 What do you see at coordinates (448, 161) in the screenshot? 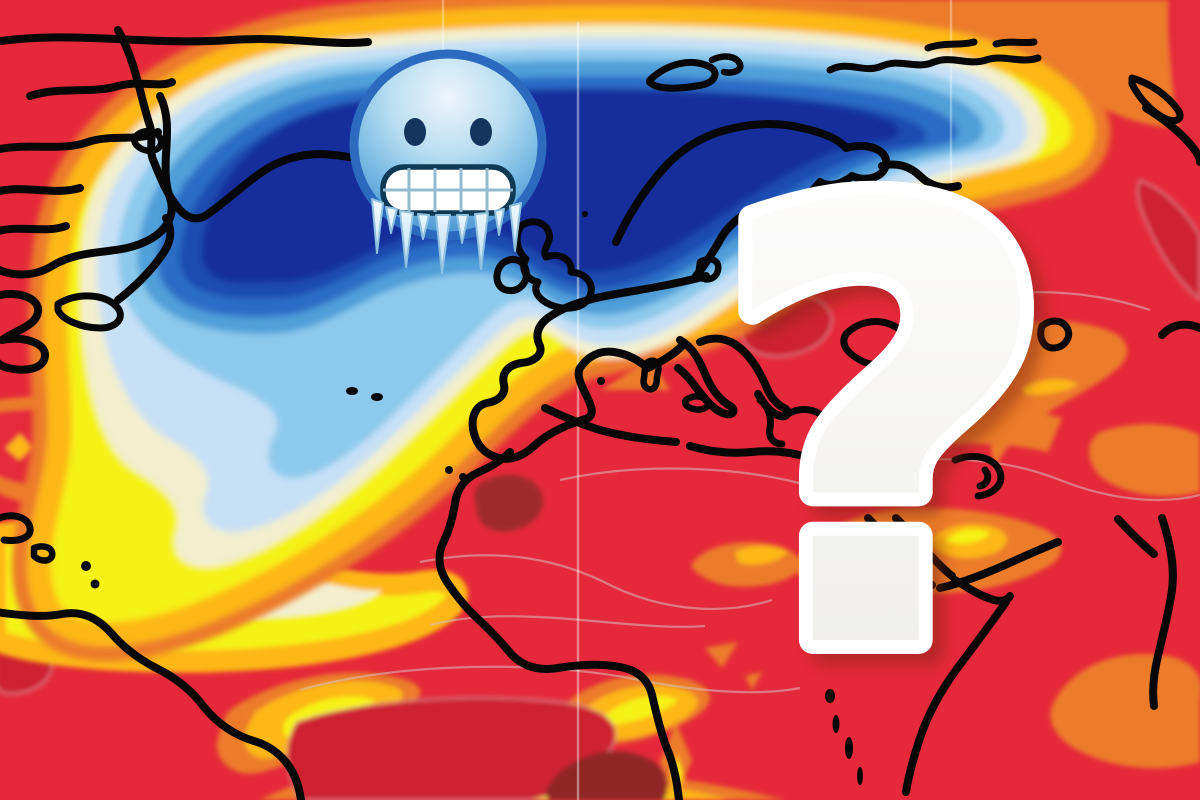
I see `cold-face-emoji-icon` at bounding box center [448, 161].